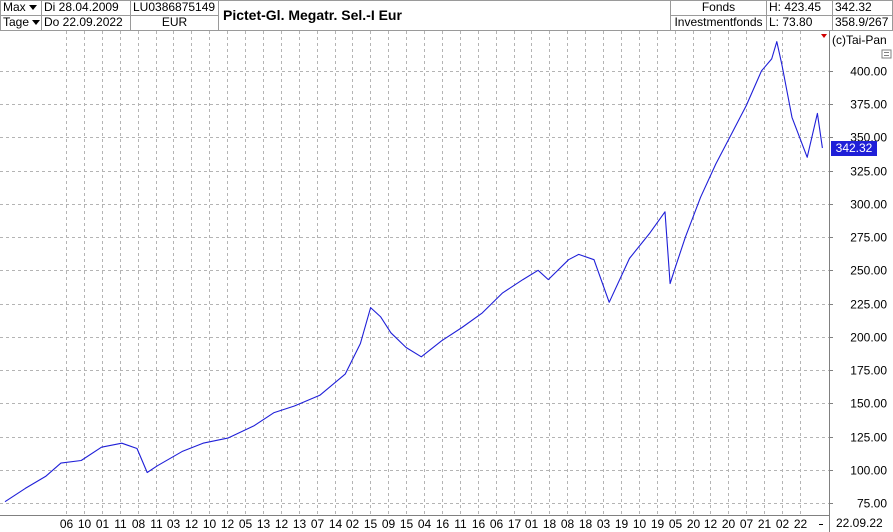 This screenshot has height=532, width=893. I want to click on y-tick-label: 175.00, so click(868, 371).